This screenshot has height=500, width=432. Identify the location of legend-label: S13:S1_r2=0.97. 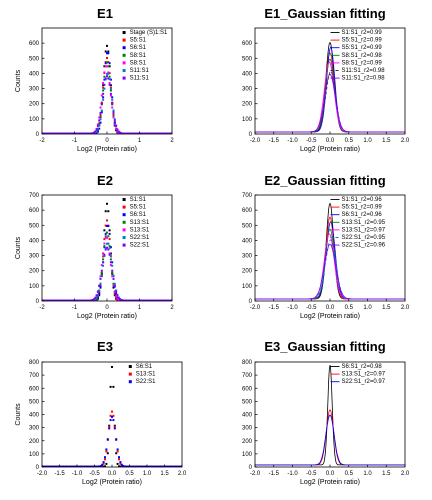
(364, 375).